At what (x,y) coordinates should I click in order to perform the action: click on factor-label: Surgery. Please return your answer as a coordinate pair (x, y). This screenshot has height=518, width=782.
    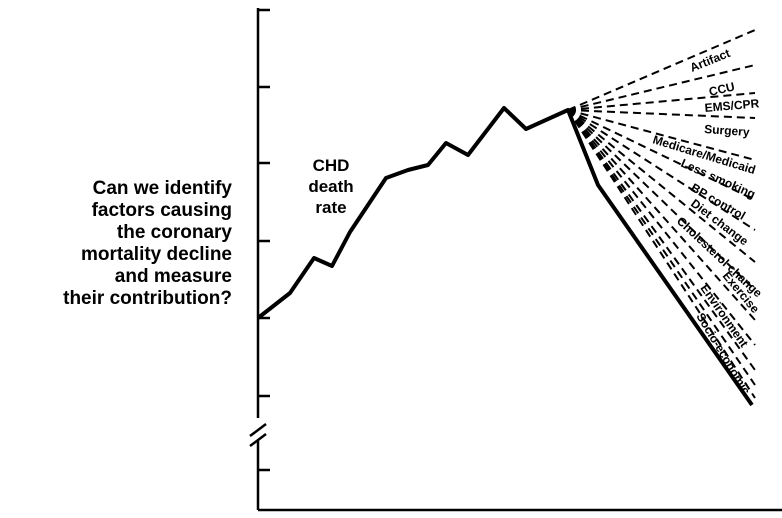
    Looking at the image, I should click on (727, 130).